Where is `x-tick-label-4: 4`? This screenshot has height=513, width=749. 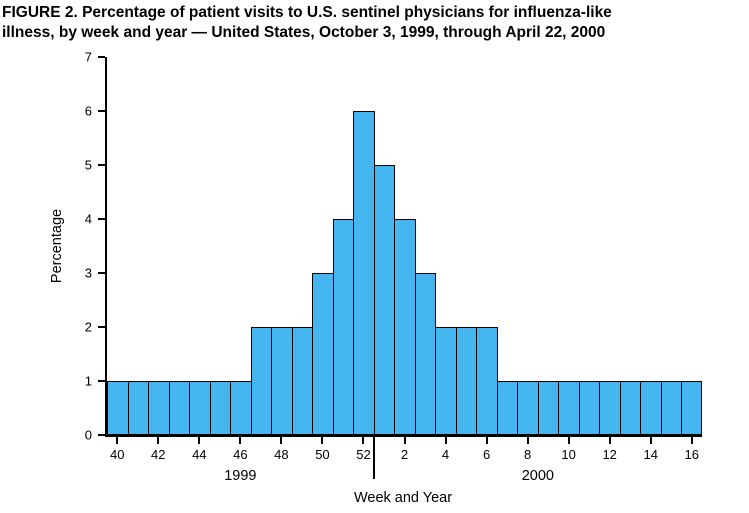
x-tick-label-4: 4 is located at coordinates (445, 454).